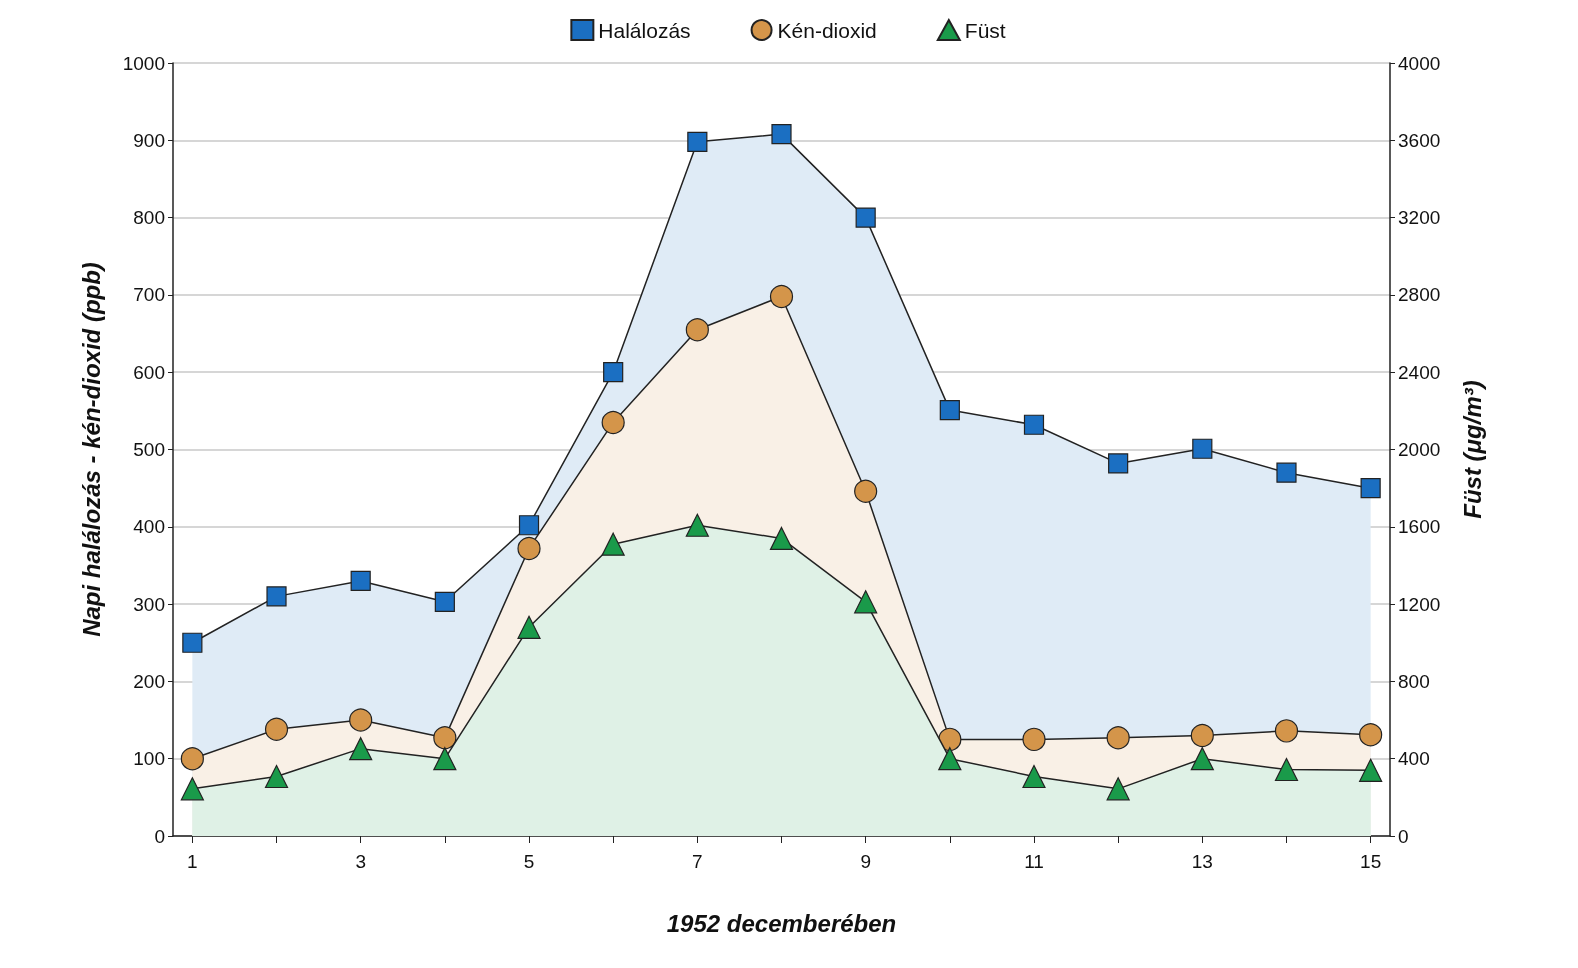 The width and height of the screenshot is (1578, 968). Describe the element at coordinates (192, 861) in the screenshot. I see `x-tick-label: 1` at that location.